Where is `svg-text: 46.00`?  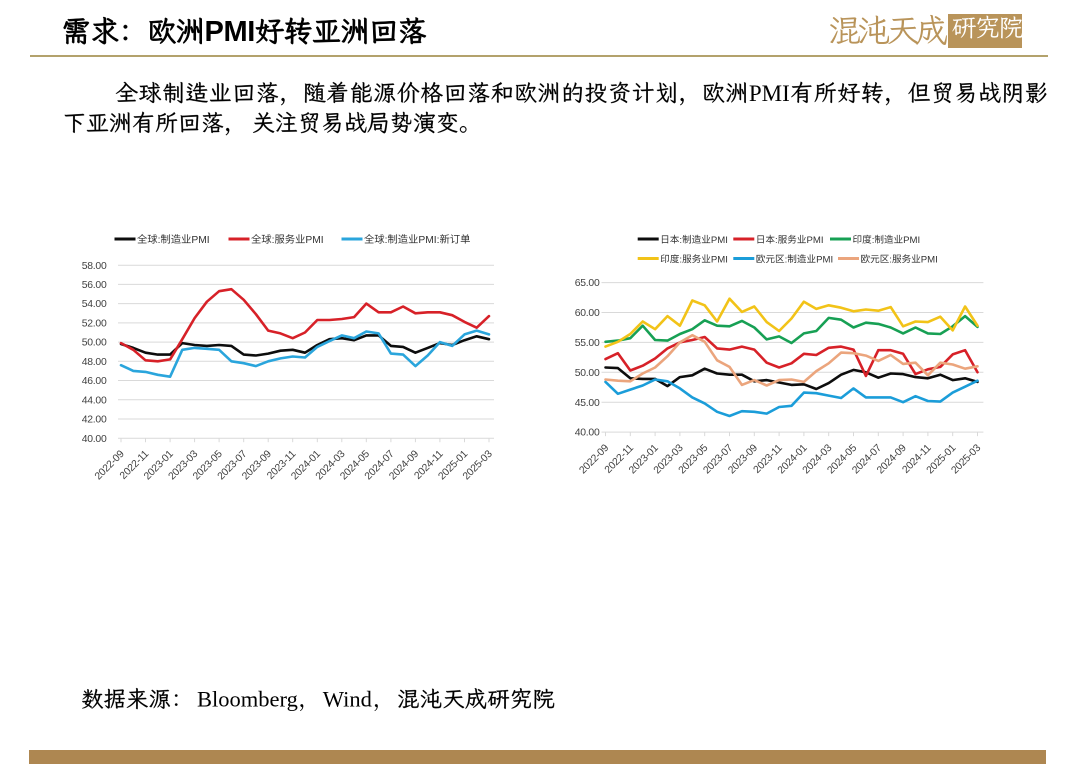
svg-text: 46.00 is located at coordinates (94, 381).